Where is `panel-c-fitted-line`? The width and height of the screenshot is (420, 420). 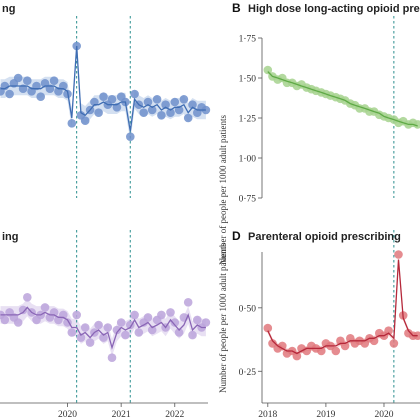
panel-c-fitted-line is located at coordinates (103, 328).